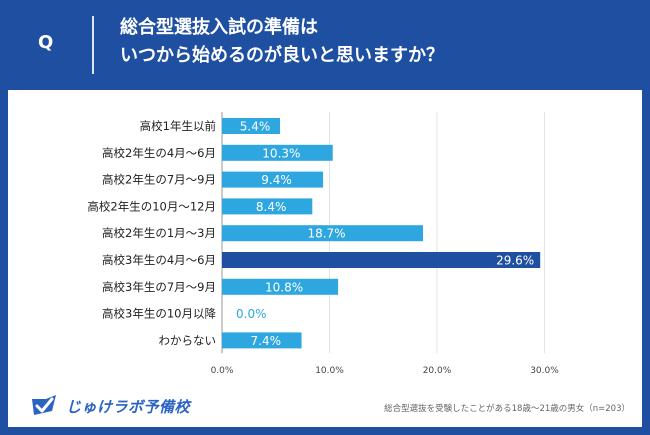 This screenshot has width=650, height=435. What do you see at coordinates (437, 371) in the screenshot?
I see `x-tick-label: 20.0%` at bounding box center [437, 371].